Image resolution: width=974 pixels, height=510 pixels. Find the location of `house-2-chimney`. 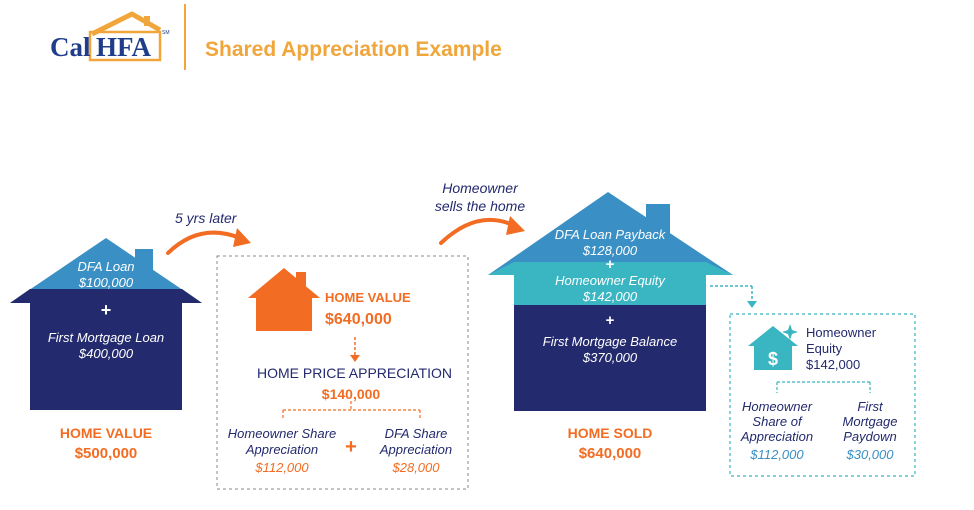

house-2-chimney is located at coordinates (658, 219).